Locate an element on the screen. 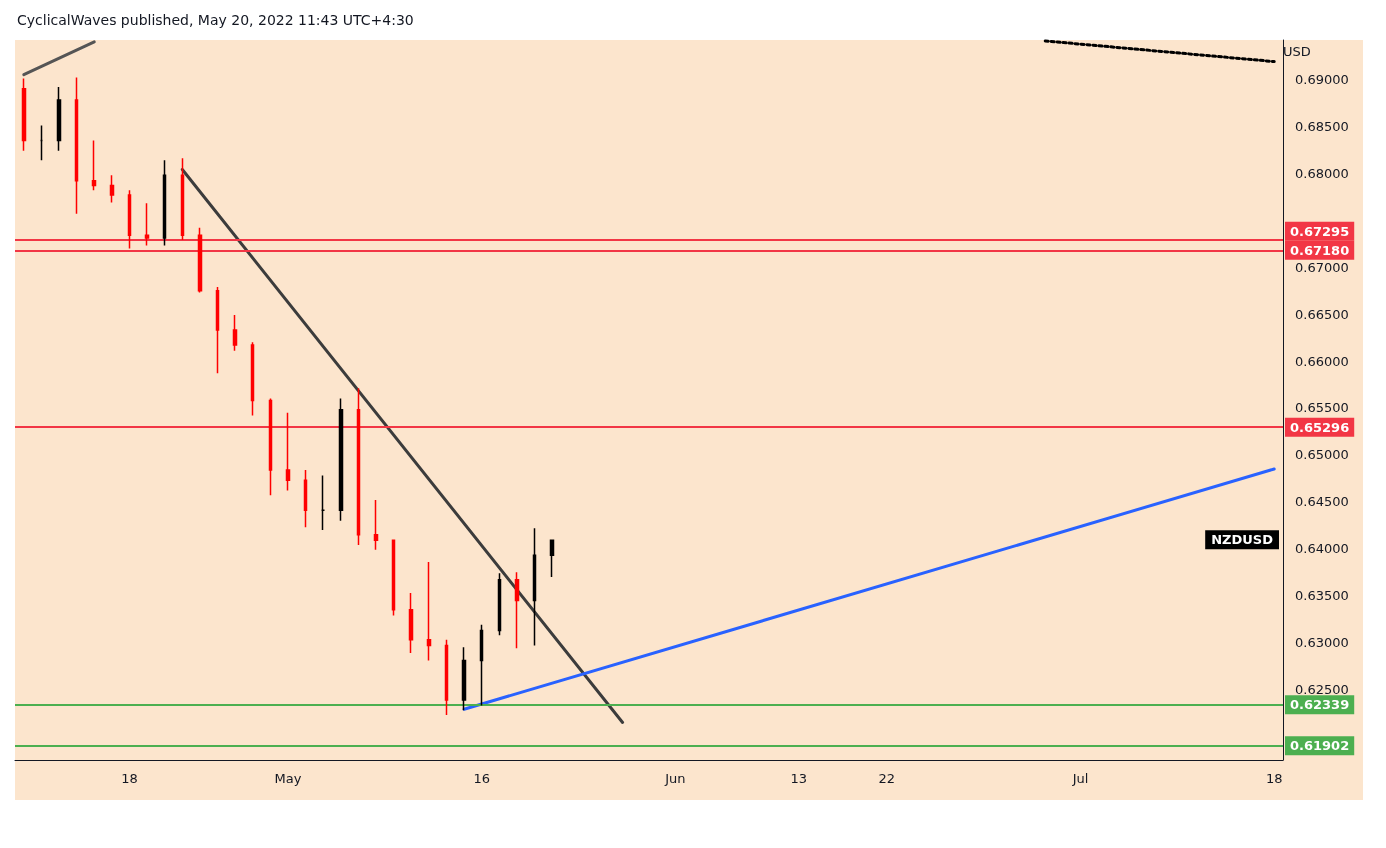  x-tick-label: 22 is located at coordinates (887, 778).